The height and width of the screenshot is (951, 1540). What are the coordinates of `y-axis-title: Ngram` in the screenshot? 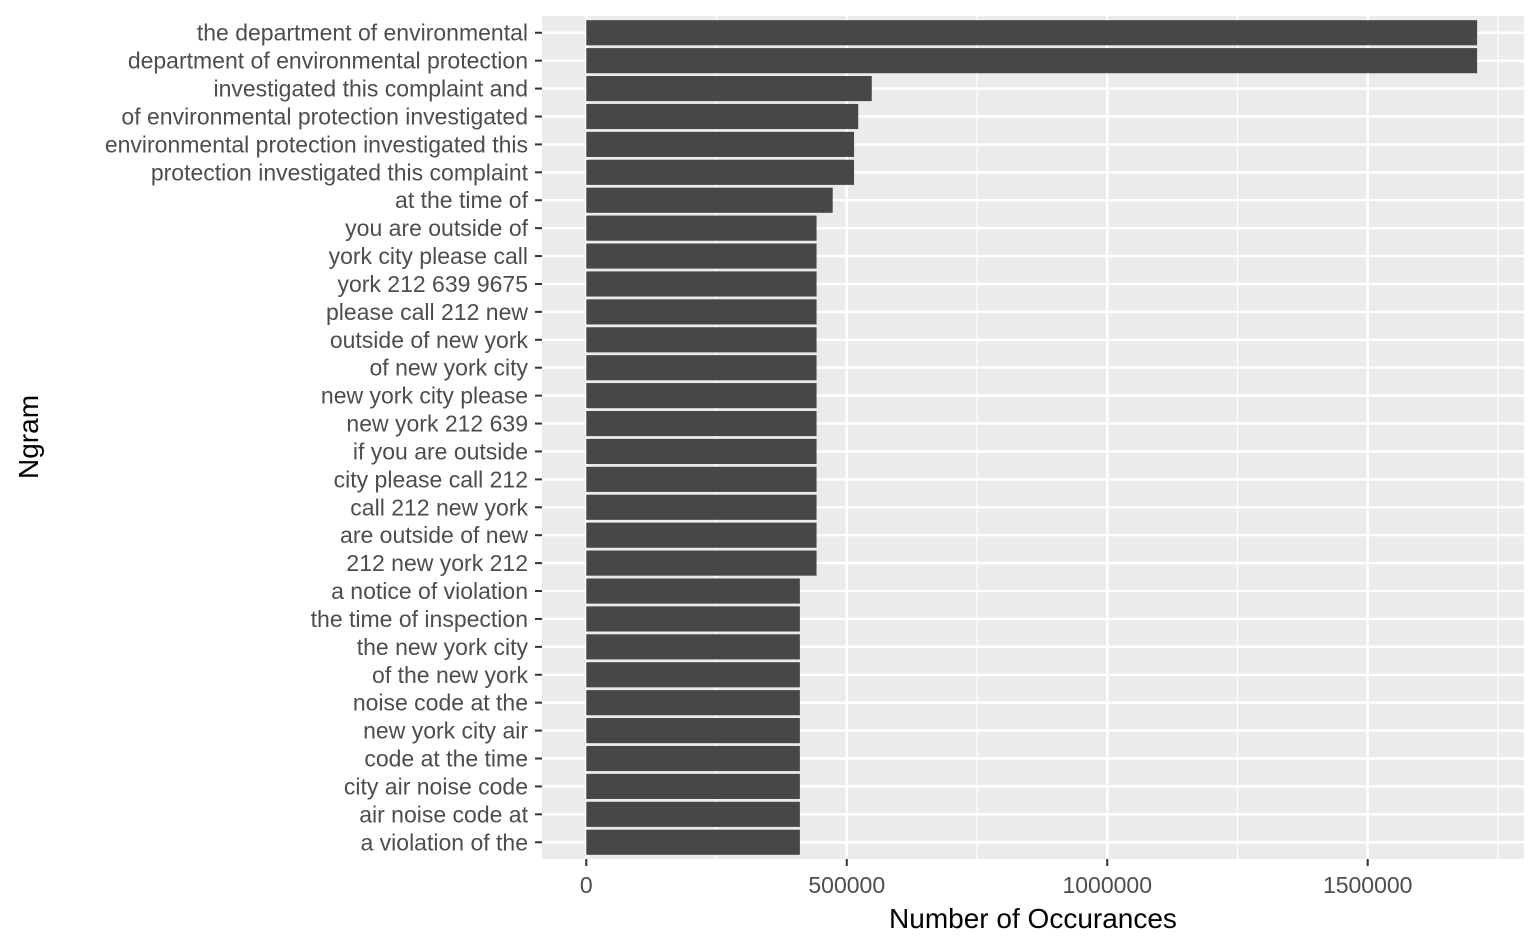 It's located at (28, 437).